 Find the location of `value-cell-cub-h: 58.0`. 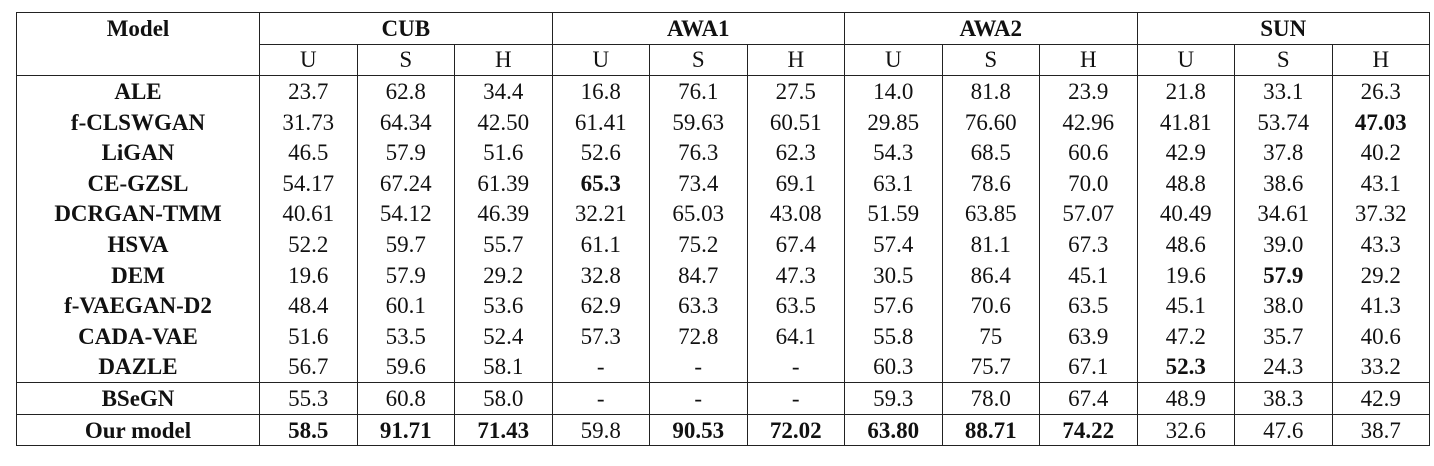

value-cell-cub-h: 58.0 is located at coordinates (503, 398).